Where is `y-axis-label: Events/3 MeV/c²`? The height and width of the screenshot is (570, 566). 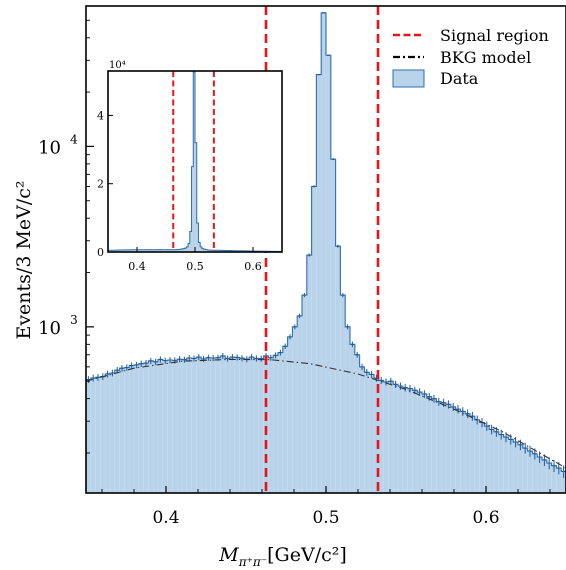 y-axis-label: Events/3 MeV/c² is located at coordinates (24, 259).